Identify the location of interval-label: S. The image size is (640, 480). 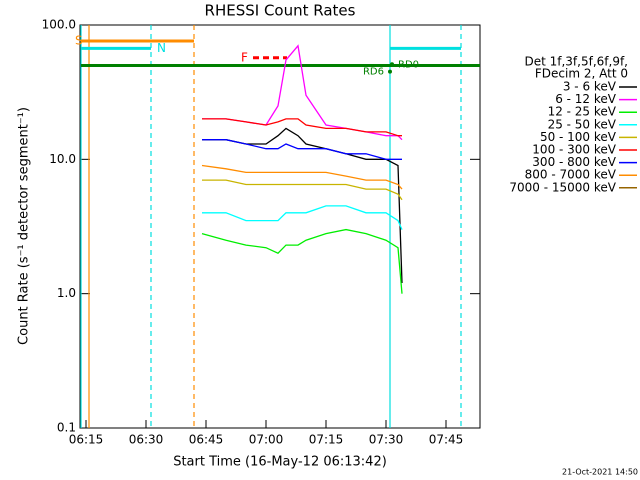
(79, 41).